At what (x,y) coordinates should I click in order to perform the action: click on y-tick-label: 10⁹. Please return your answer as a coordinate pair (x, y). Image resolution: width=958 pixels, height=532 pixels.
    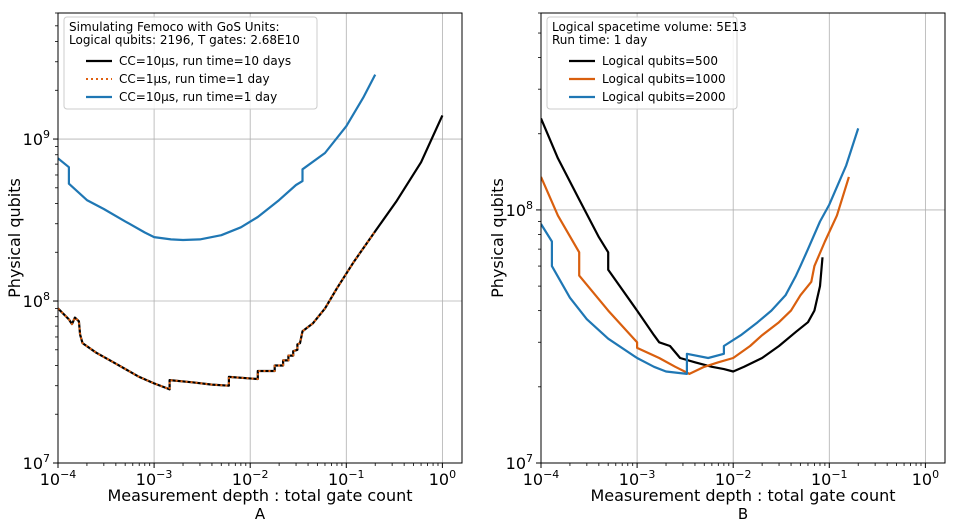
    Looking at the image, I should click on (36, 138).